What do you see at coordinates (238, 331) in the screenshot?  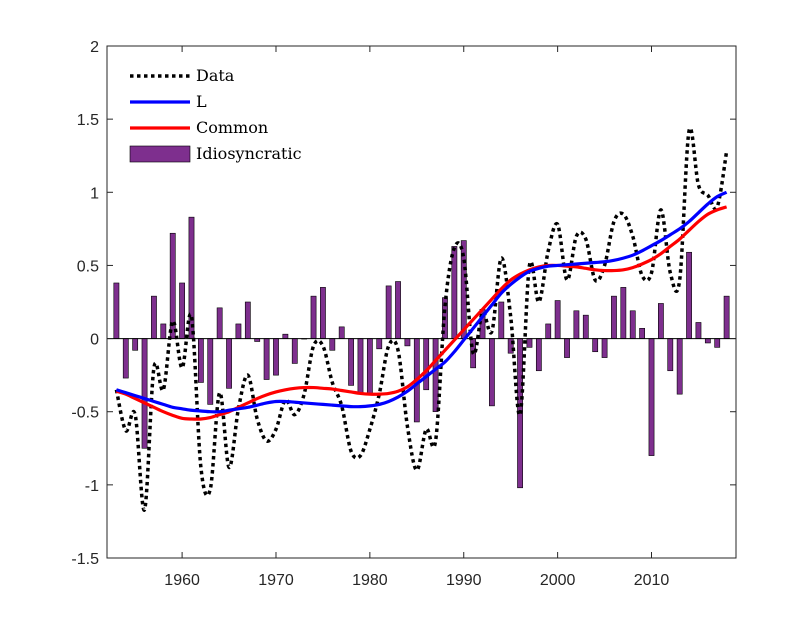 I see `idiosyncratic-bar-1966` at bounding box center [238, 331].